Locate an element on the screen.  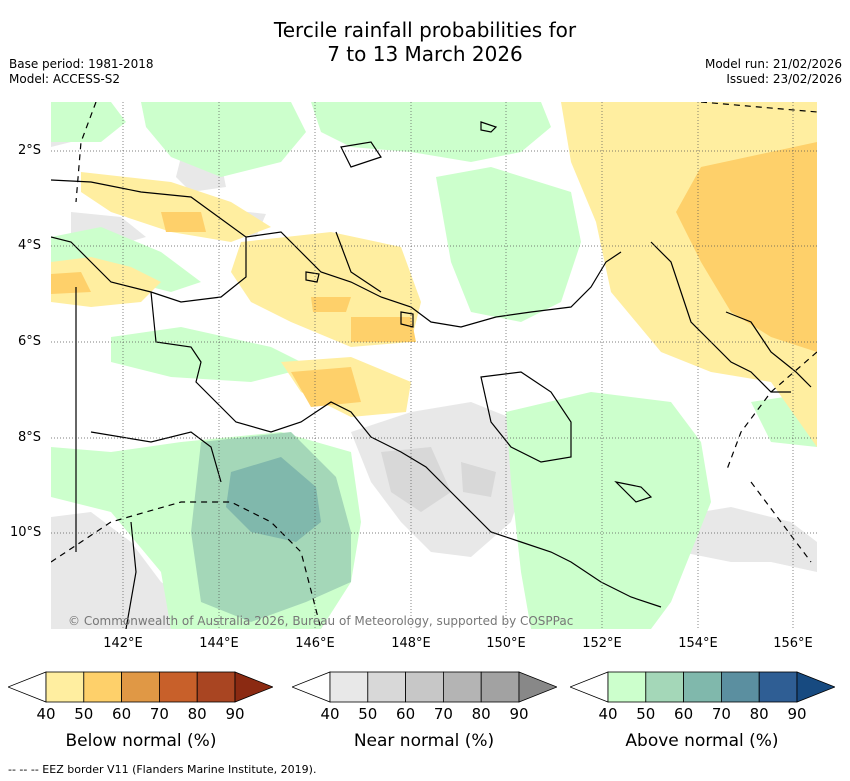
lat-label-6s: 6°S is located at coordinates (30, 341).